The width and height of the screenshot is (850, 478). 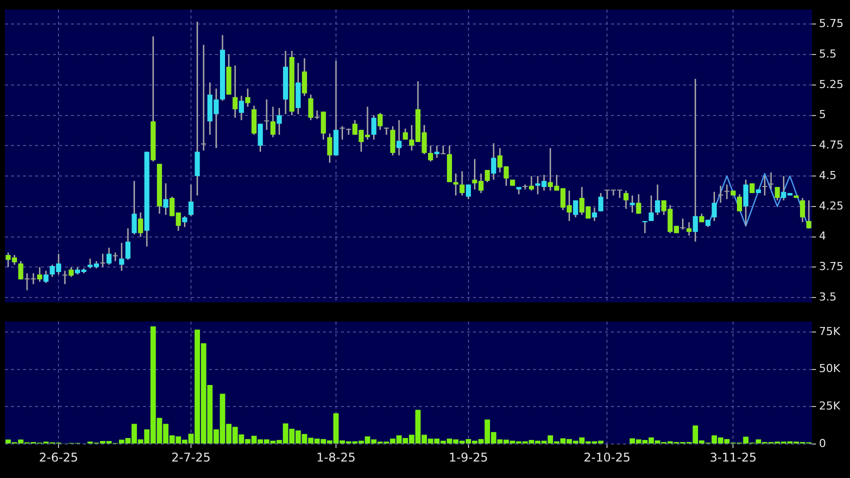 I want to click on x-tick-label: 2-7-25, so click(x=191, y=457).